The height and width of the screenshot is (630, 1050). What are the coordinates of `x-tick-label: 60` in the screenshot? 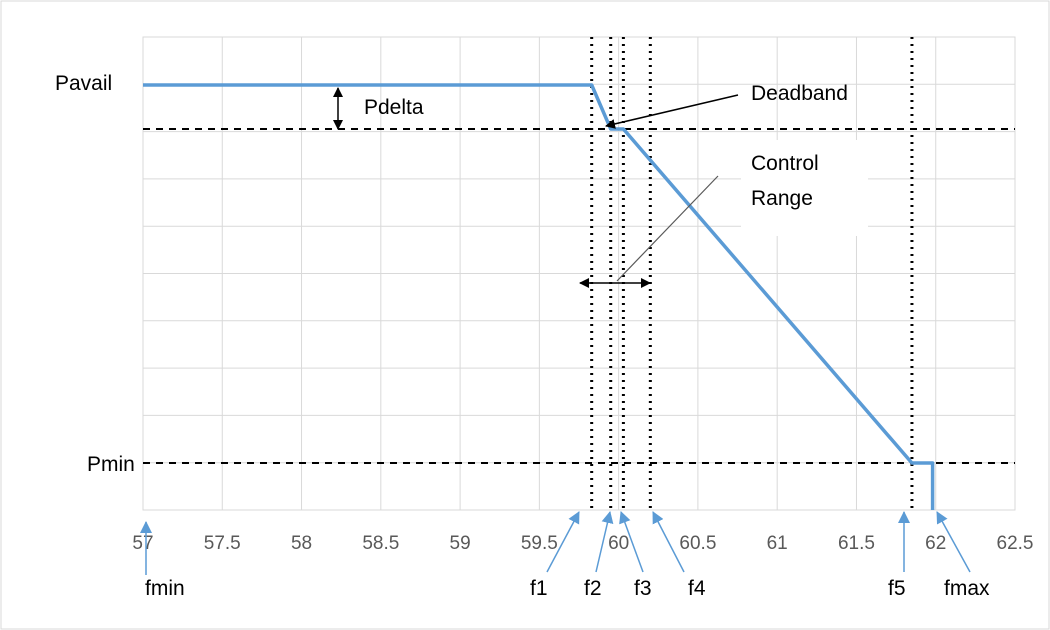 It's located at (618, 543).